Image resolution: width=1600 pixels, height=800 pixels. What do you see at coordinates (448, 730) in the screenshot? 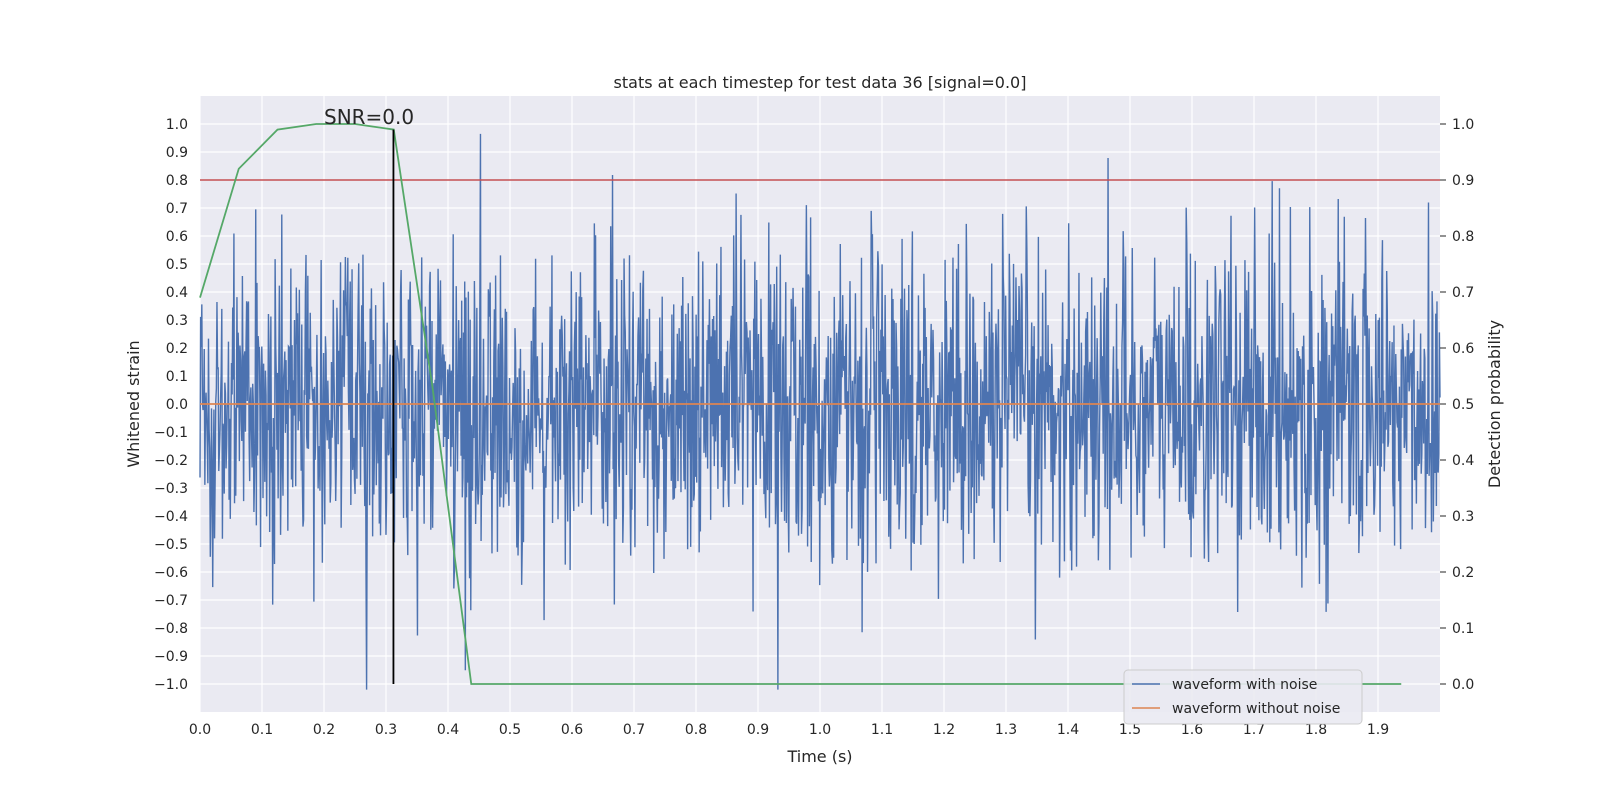
I see `x-tick-label: 0.4` at bounding box center [448, 730].